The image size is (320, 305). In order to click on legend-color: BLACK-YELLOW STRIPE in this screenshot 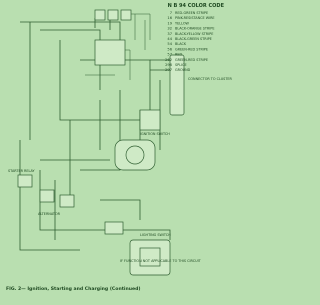, I will do `click(194, 34)`.